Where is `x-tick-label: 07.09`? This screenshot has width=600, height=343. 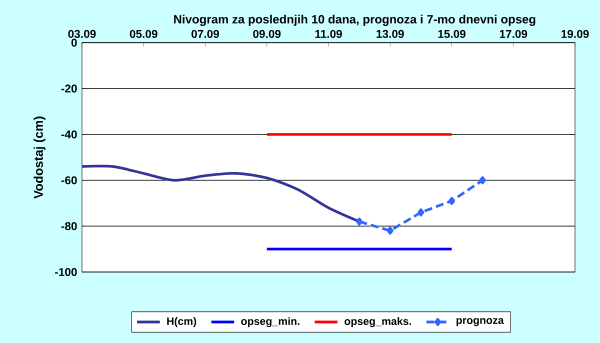
x-tick-label: 07.09 is located at coordinates (205, 34).